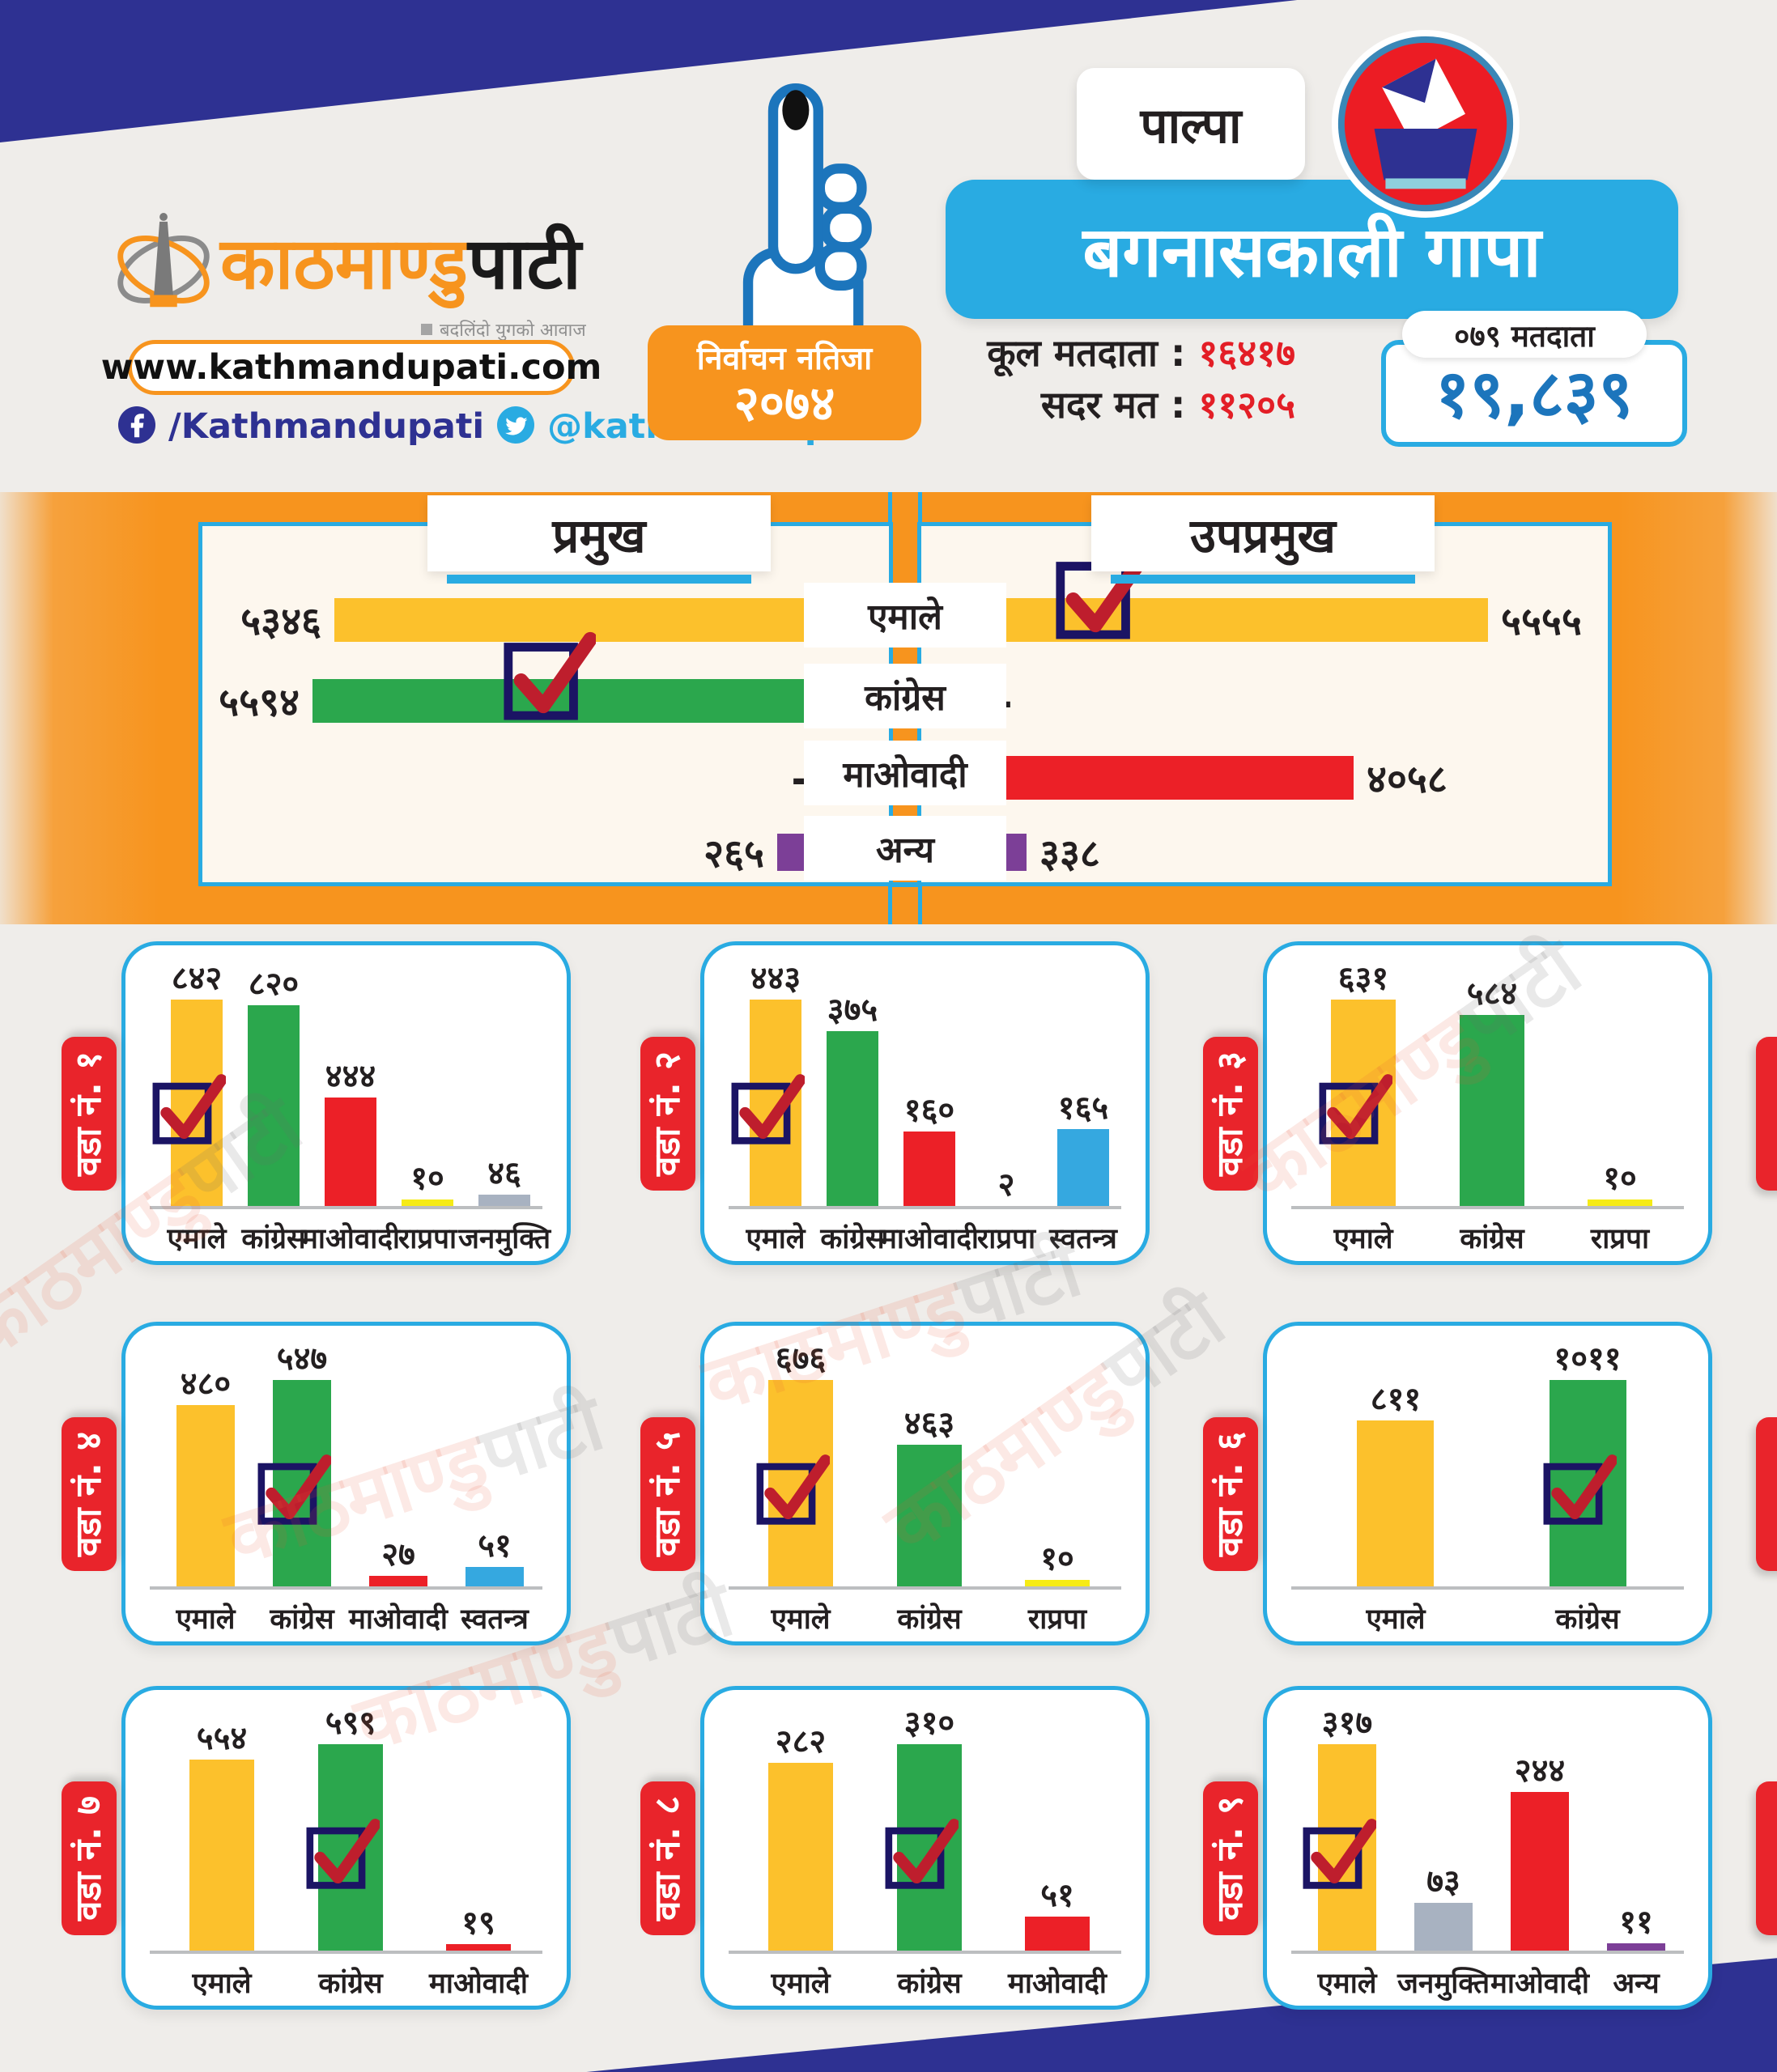 Image resolution: width=1777 pixels, height=2072 pixels. Describe the element at coordinates (400, 260) in the screenshot. I see `brand-wordmark: काठमाण्डुपाटी` at that location.